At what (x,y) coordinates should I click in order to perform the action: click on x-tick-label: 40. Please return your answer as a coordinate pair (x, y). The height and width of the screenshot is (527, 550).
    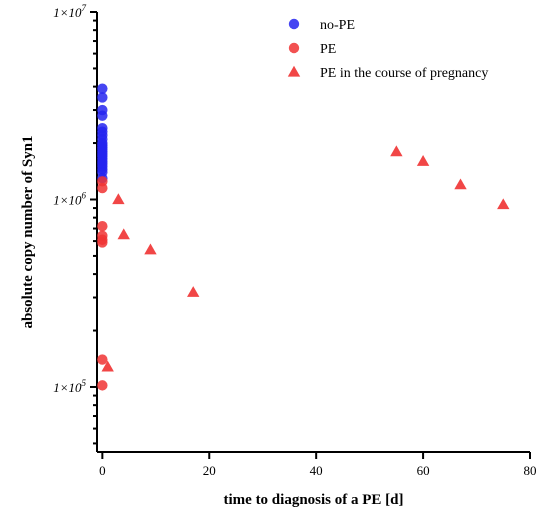
    Looking at the image, I should click on (316, 470).